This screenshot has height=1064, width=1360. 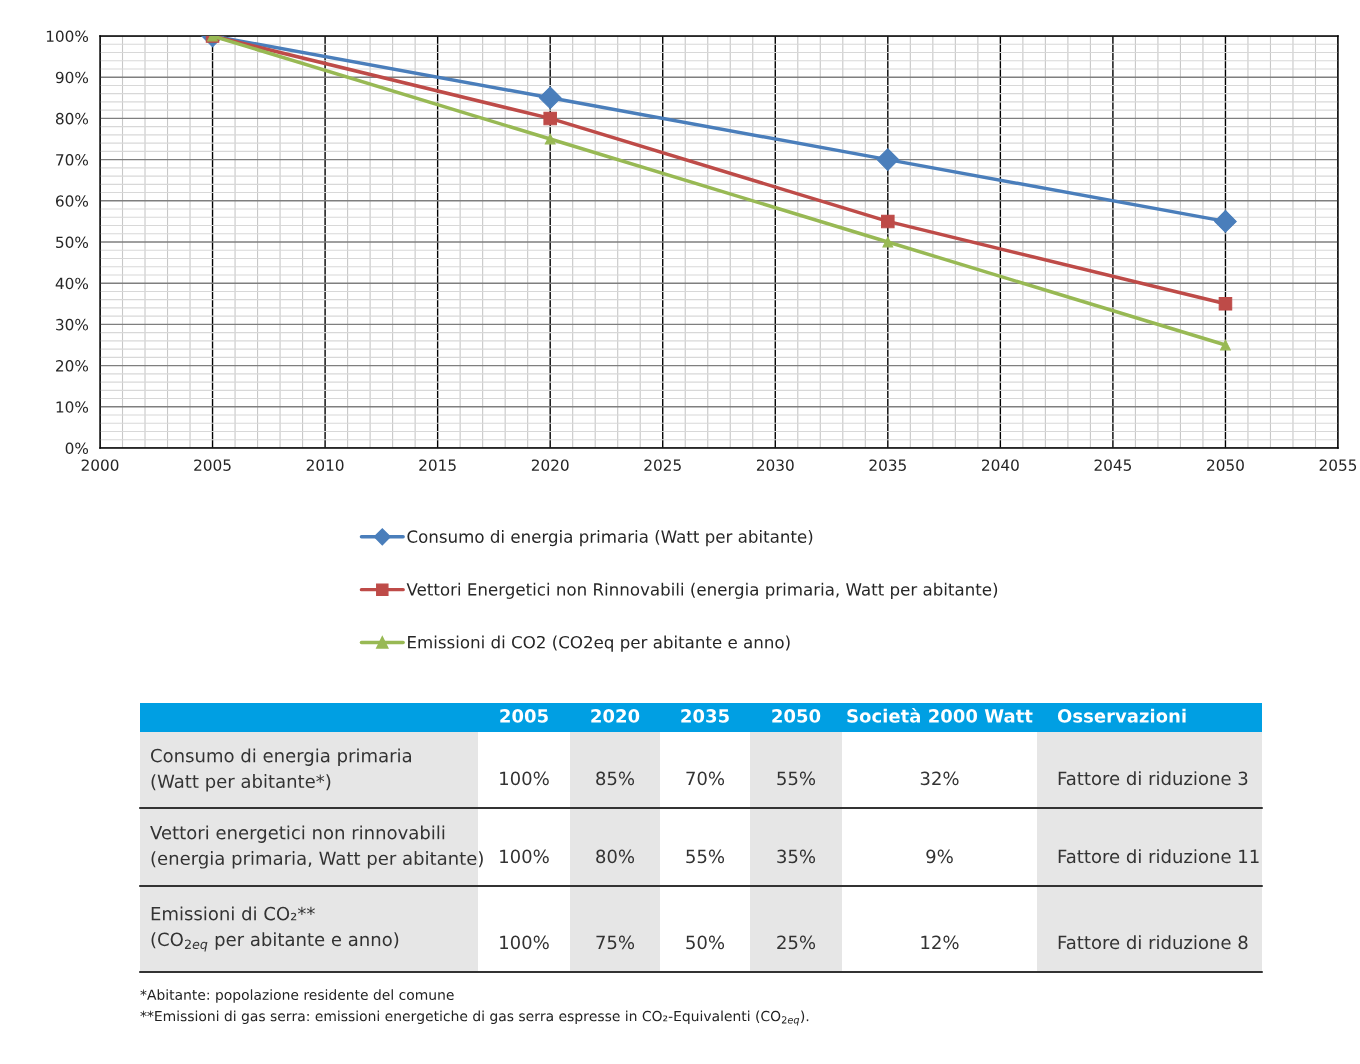 What do you see at coordinates (524, 716) in the screenshot?
I see `text: 2005` at bounding box center [524, 716].